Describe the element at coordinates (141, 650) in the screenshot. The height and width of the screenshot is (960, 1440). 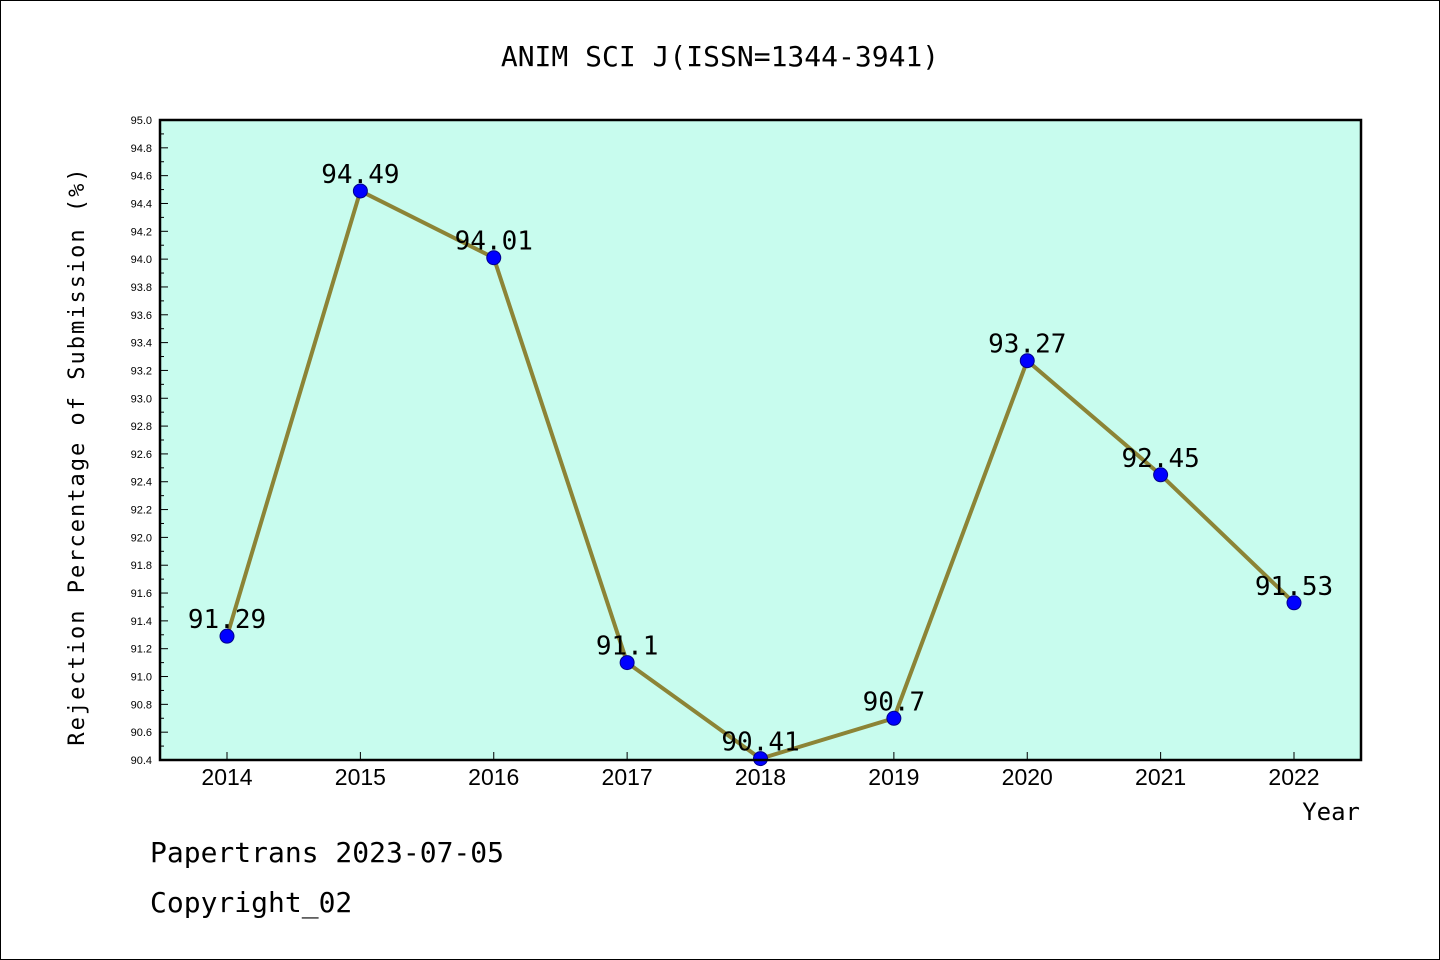
I see `y-tick-label: 91.2` at that location.